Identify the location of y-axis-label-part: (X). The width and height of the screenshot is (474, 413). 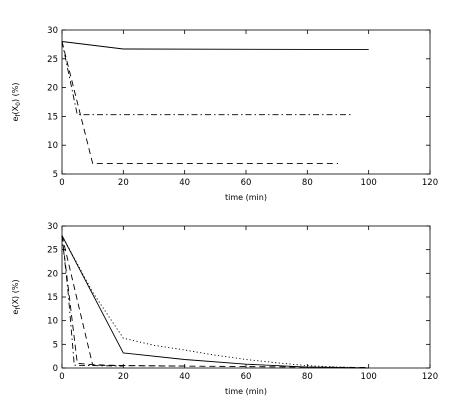
(15, 302).